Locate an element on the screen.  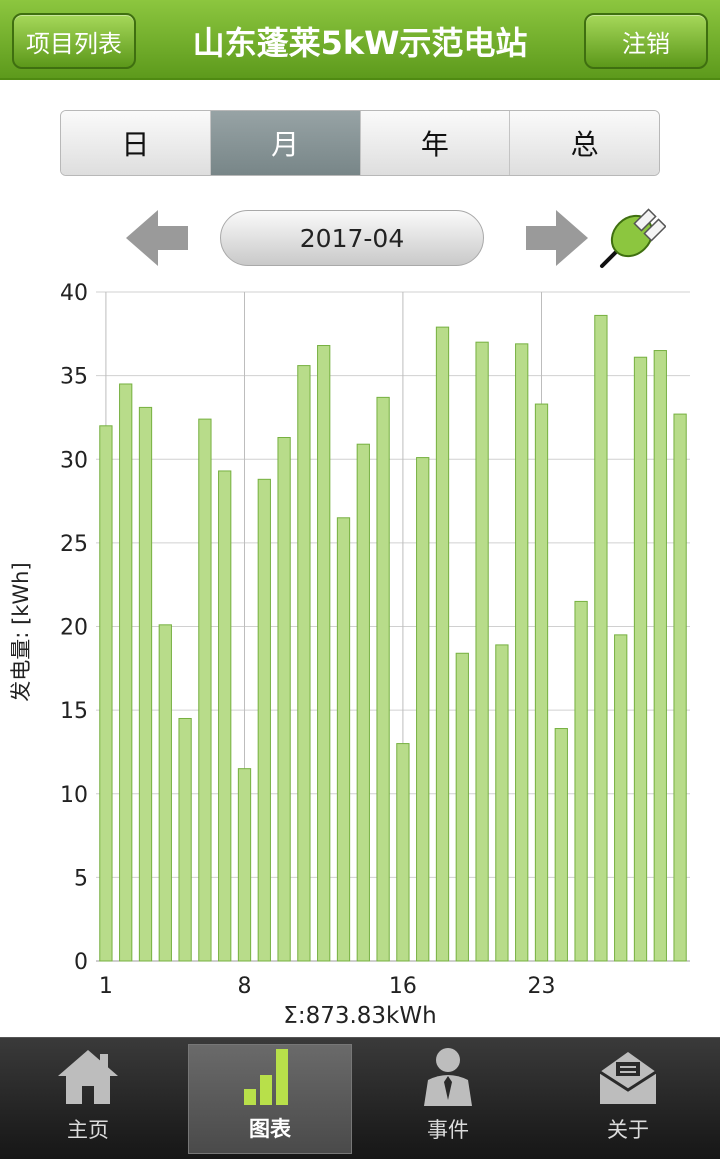
y-tick-label: 10 is located at coordinates (74, 795).